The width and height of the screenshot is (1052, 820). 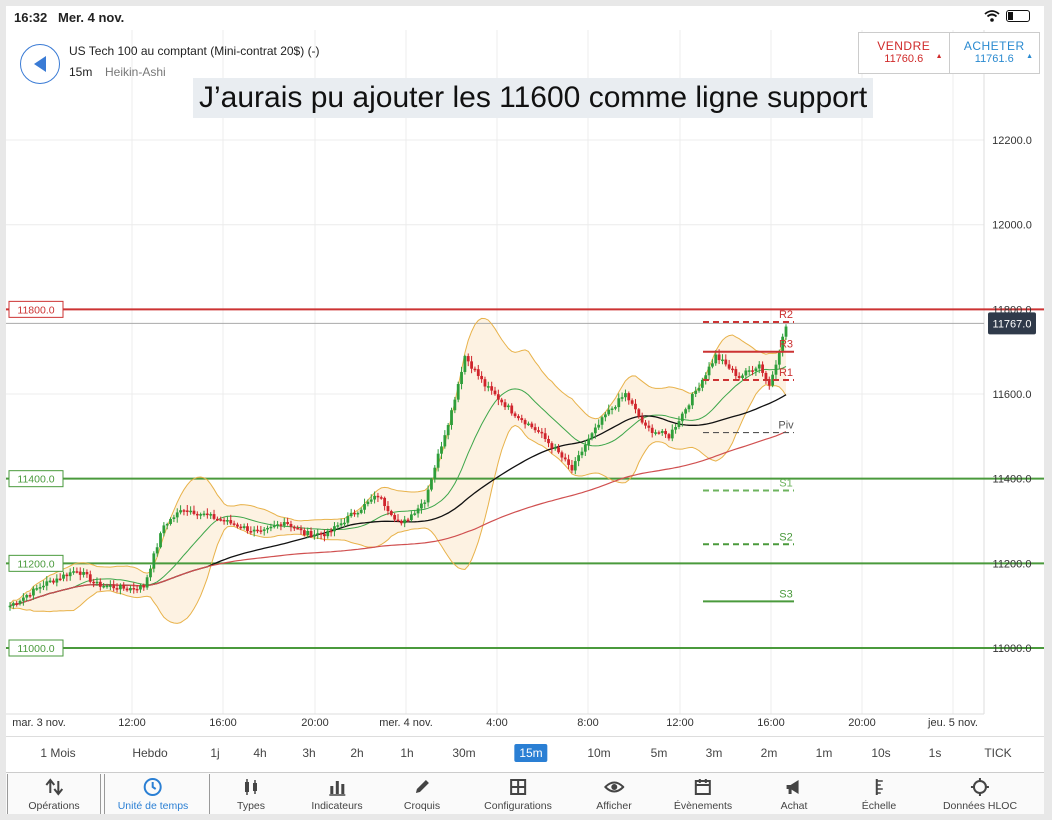 I want to click on timeframe-option-2h: 2h, so click(x=357, y=753).